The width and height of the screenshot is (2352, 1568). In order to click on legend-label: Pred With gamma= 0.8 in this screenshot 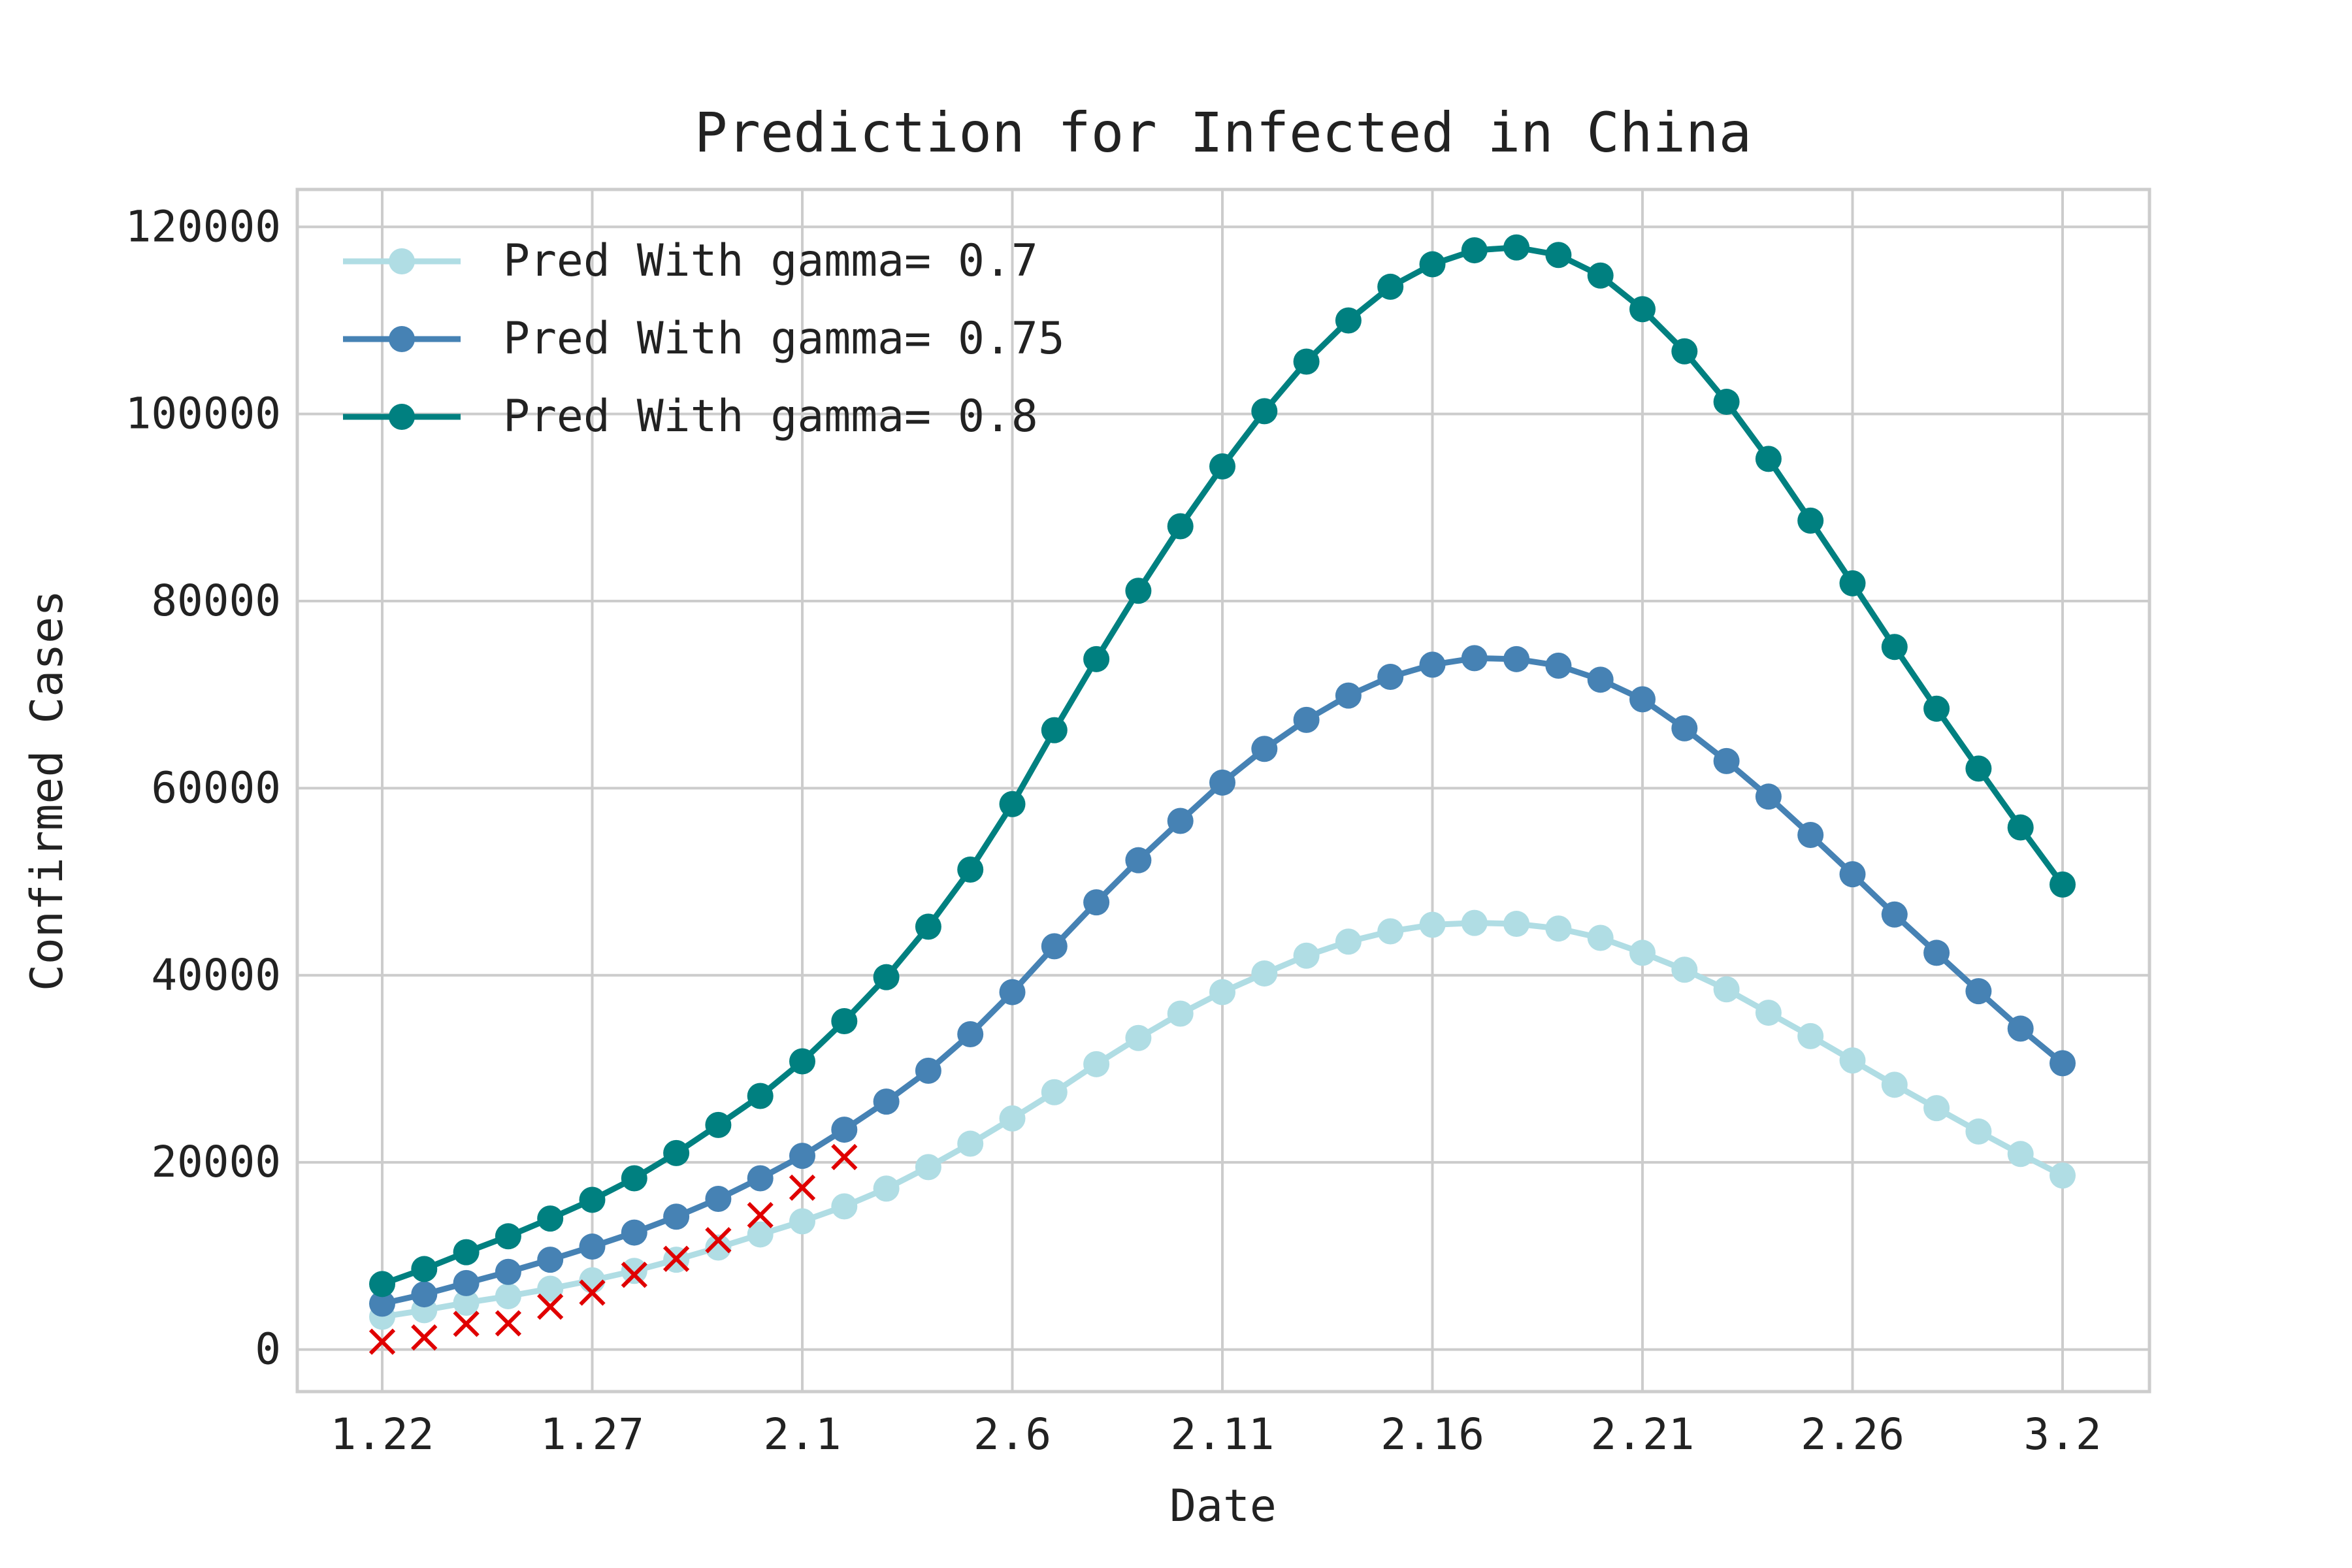, I will do `click(770, 416)`.